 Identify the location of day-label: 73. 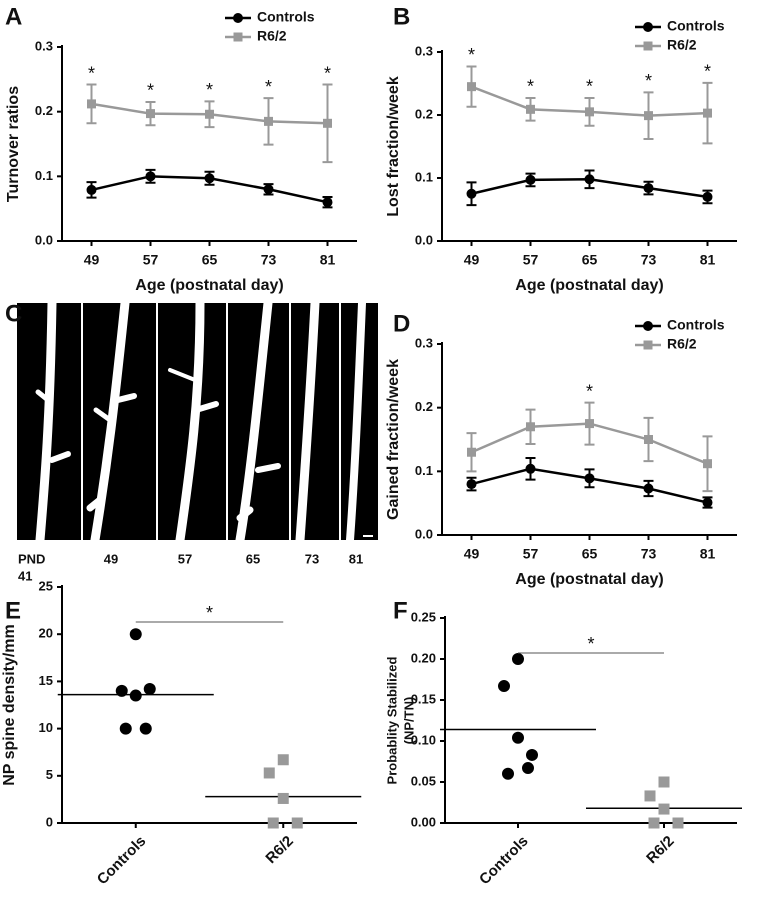
(312, 558).